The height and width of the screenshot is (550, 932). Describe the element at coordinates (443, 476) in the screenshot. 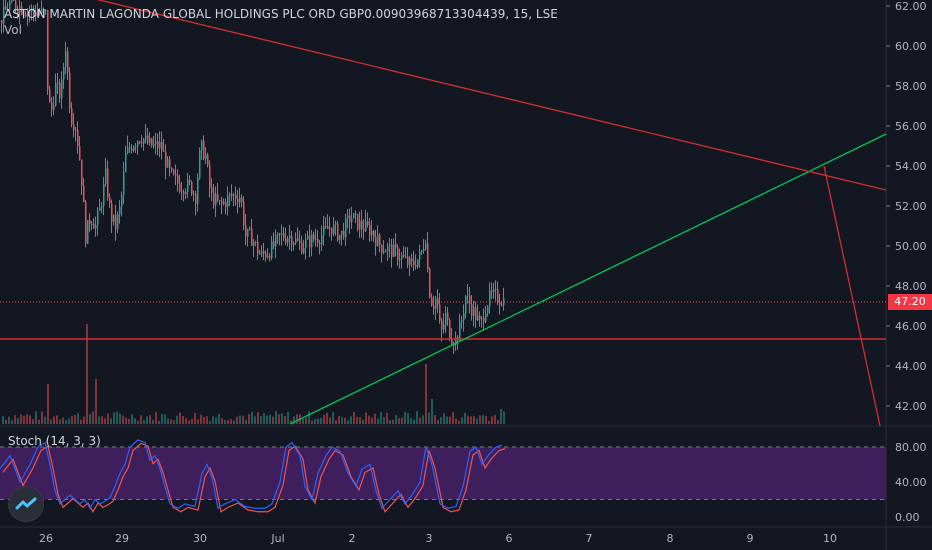

I see `stochastic-pane` at that location.